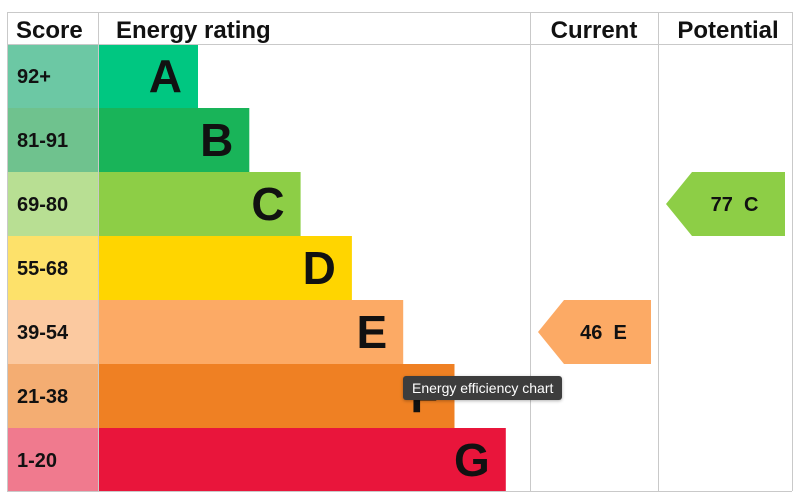 The height and width of the screenshot is (498, 800). Describe the element at coordinates (52, 76) in the screenshot. I see `score-cell-a` at that location.